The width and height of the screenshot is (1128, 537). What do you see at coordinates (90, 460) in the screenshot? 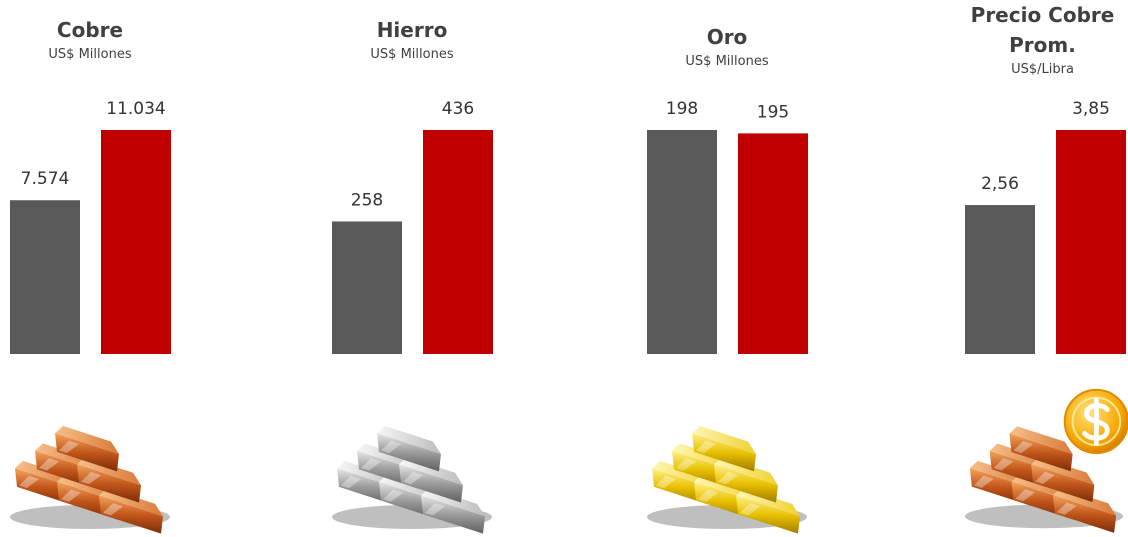
I see `copper-icon` at bounding box center [90, 460].